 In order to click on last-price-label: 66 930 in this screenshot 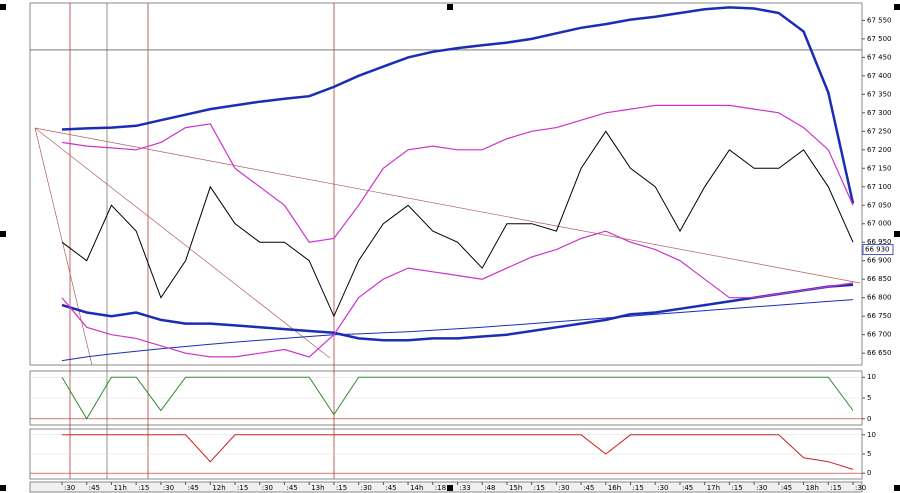, I will do `click(877, 250)`.